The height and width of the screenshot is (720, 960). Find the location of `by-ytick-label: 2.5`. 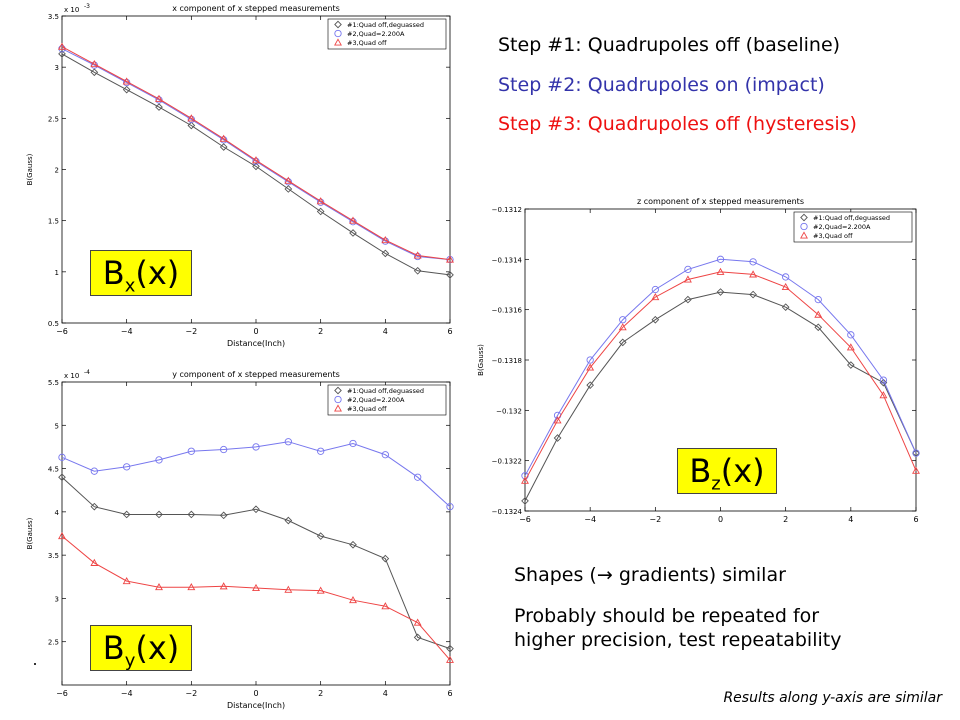

by-ytick-label: 2.5 is located at coordinates (53, 643).